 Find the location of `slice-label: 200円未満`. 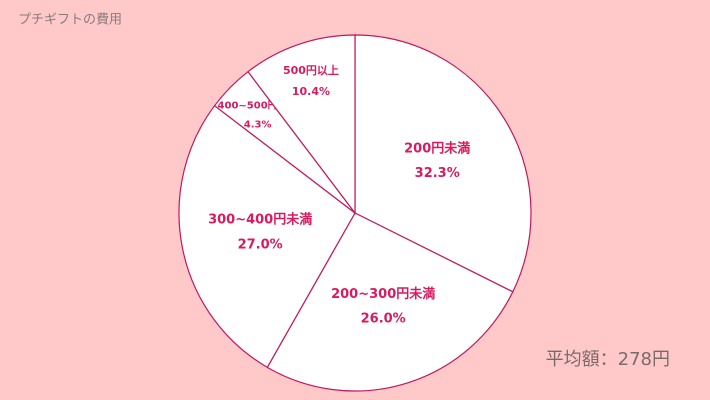

slice-label: 200円未満 is located at coordinates (437, 148).